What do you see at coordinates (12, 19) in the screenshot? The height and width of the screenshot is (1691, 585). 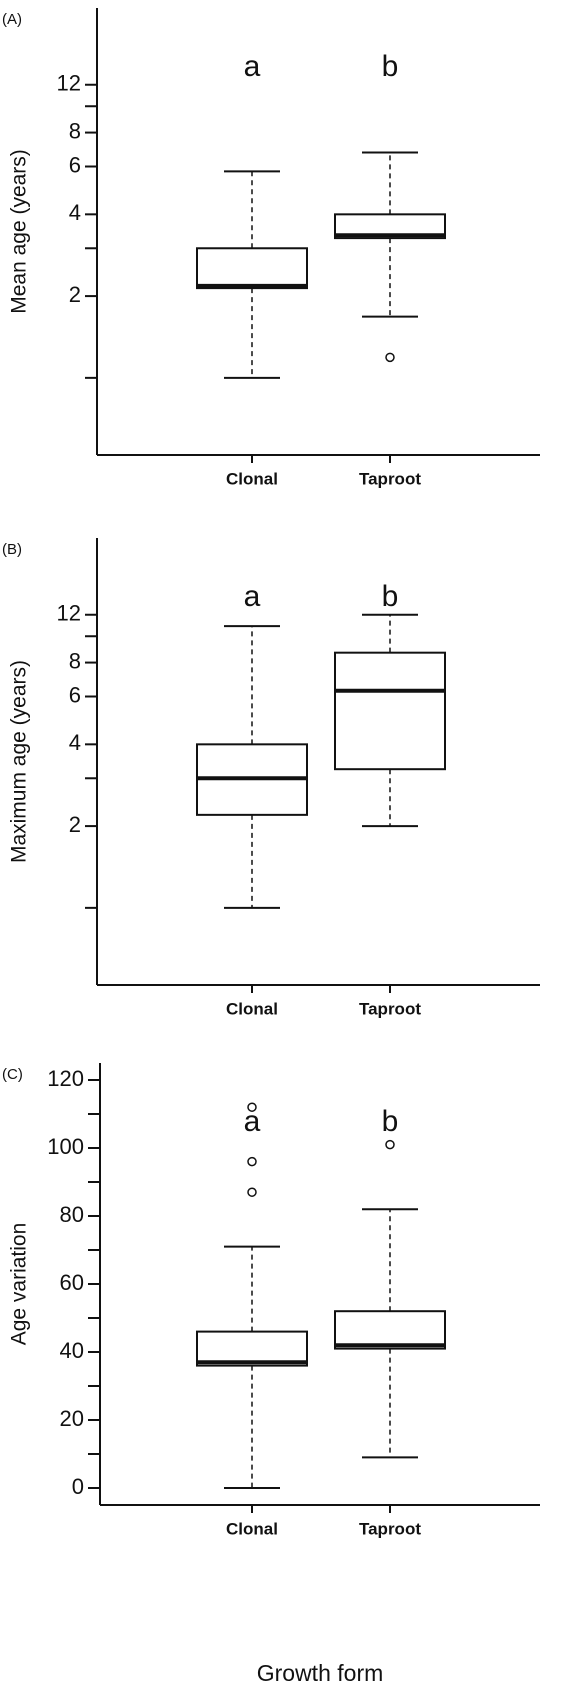 I see `panel-label: (A)` at bounding box center [12, 19].